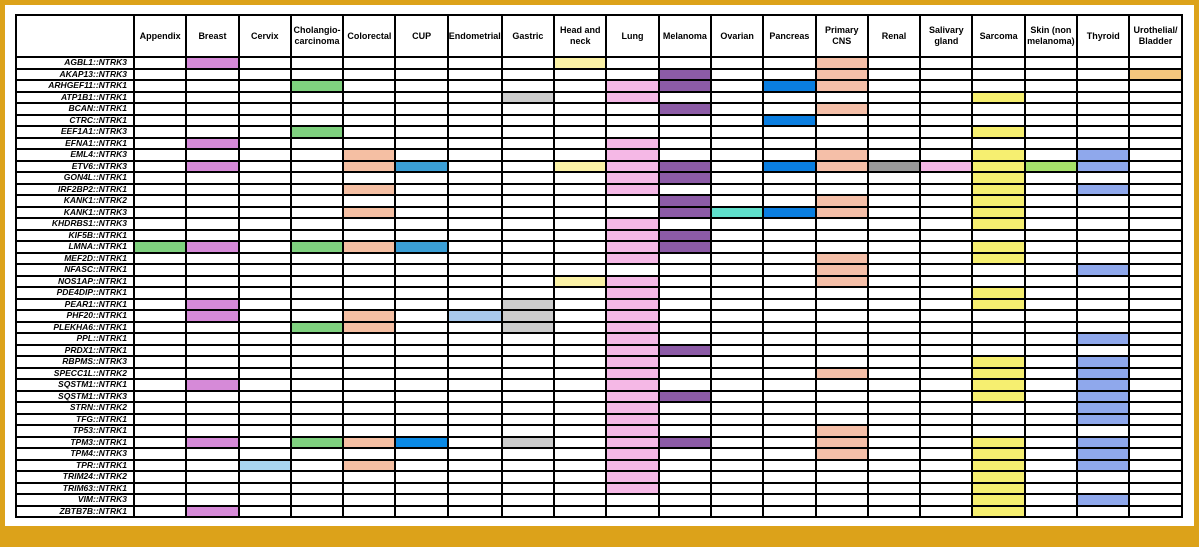 The width and height of the screenshot is (1199, 547). What do you see at coordinates (599, 189) in the screenshot?
I see `table-row: IRF2BP2::NTRK1` at bounding box center [599, 189].